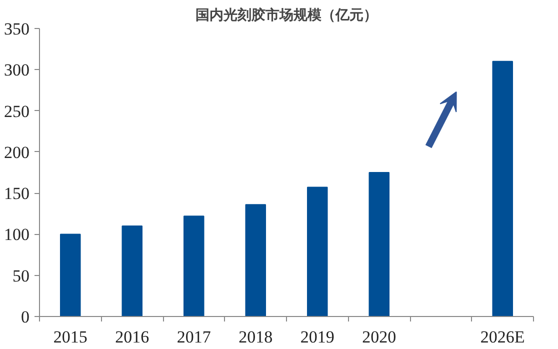 The height and width of the screenshot is (349, 558). What do you see at coordinates (255, 337) in the screenshot?
I see `x-tick-label: 2018` at bounding box center [255, 337].